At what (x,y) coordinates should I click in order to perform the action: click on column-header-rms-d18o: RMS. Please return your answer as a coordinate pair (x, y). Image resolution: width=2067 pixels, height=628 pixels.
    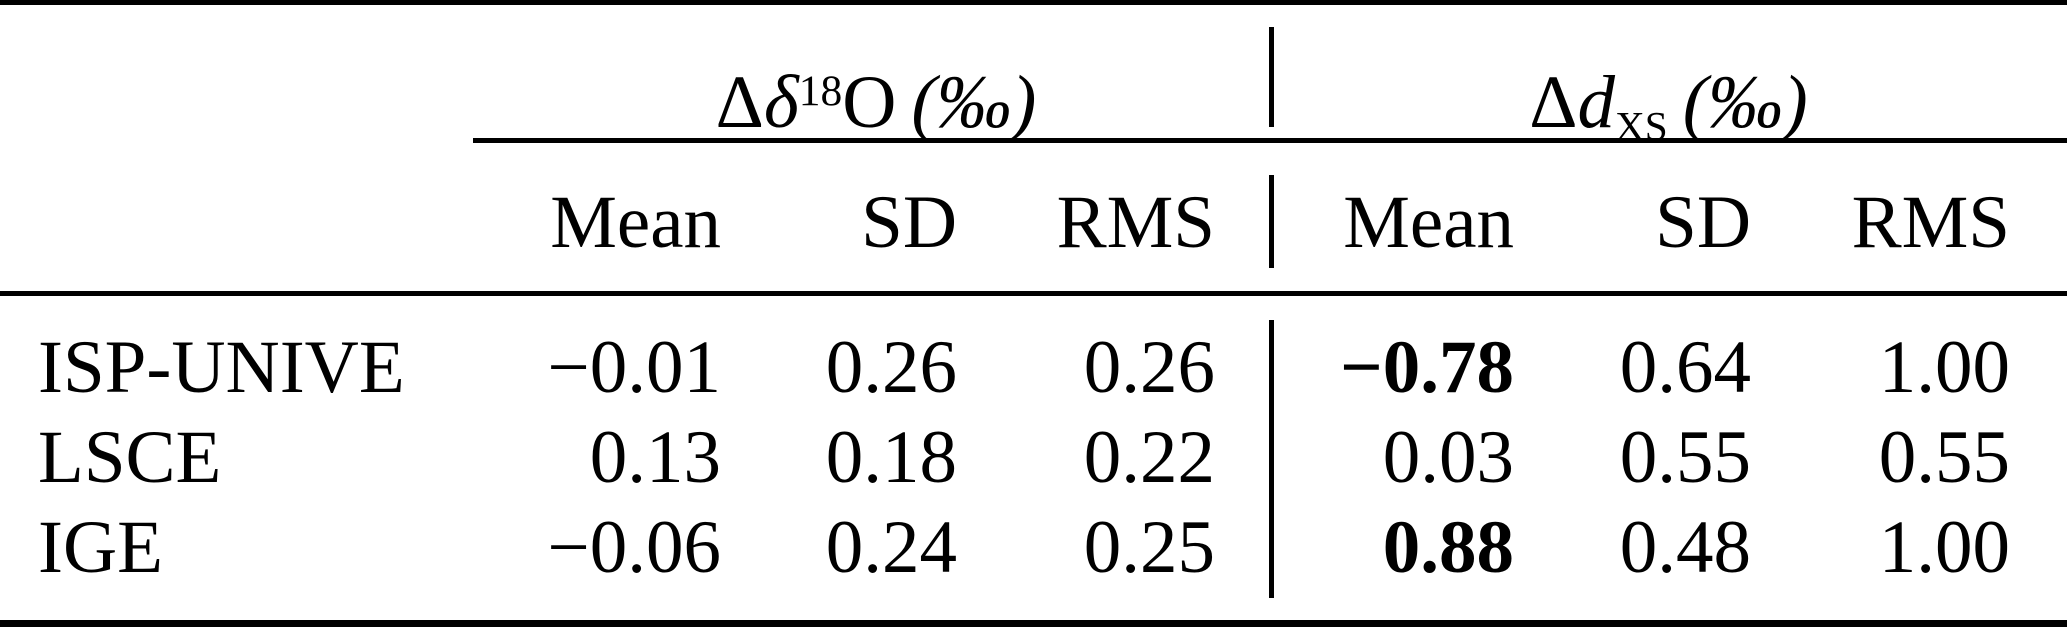
    Looking at the image, I should click on (1135, 222).